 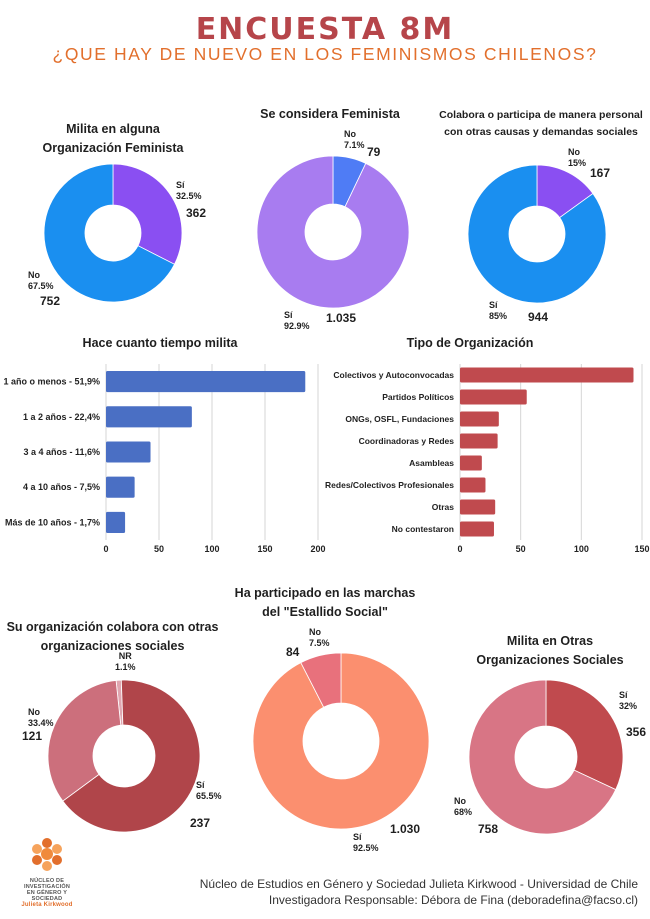 What do you see at coordinates (389, 485) in the screenshot?
I see `category-label: Redes/Colectivos Profesionales` at bounding box center [389, 485].